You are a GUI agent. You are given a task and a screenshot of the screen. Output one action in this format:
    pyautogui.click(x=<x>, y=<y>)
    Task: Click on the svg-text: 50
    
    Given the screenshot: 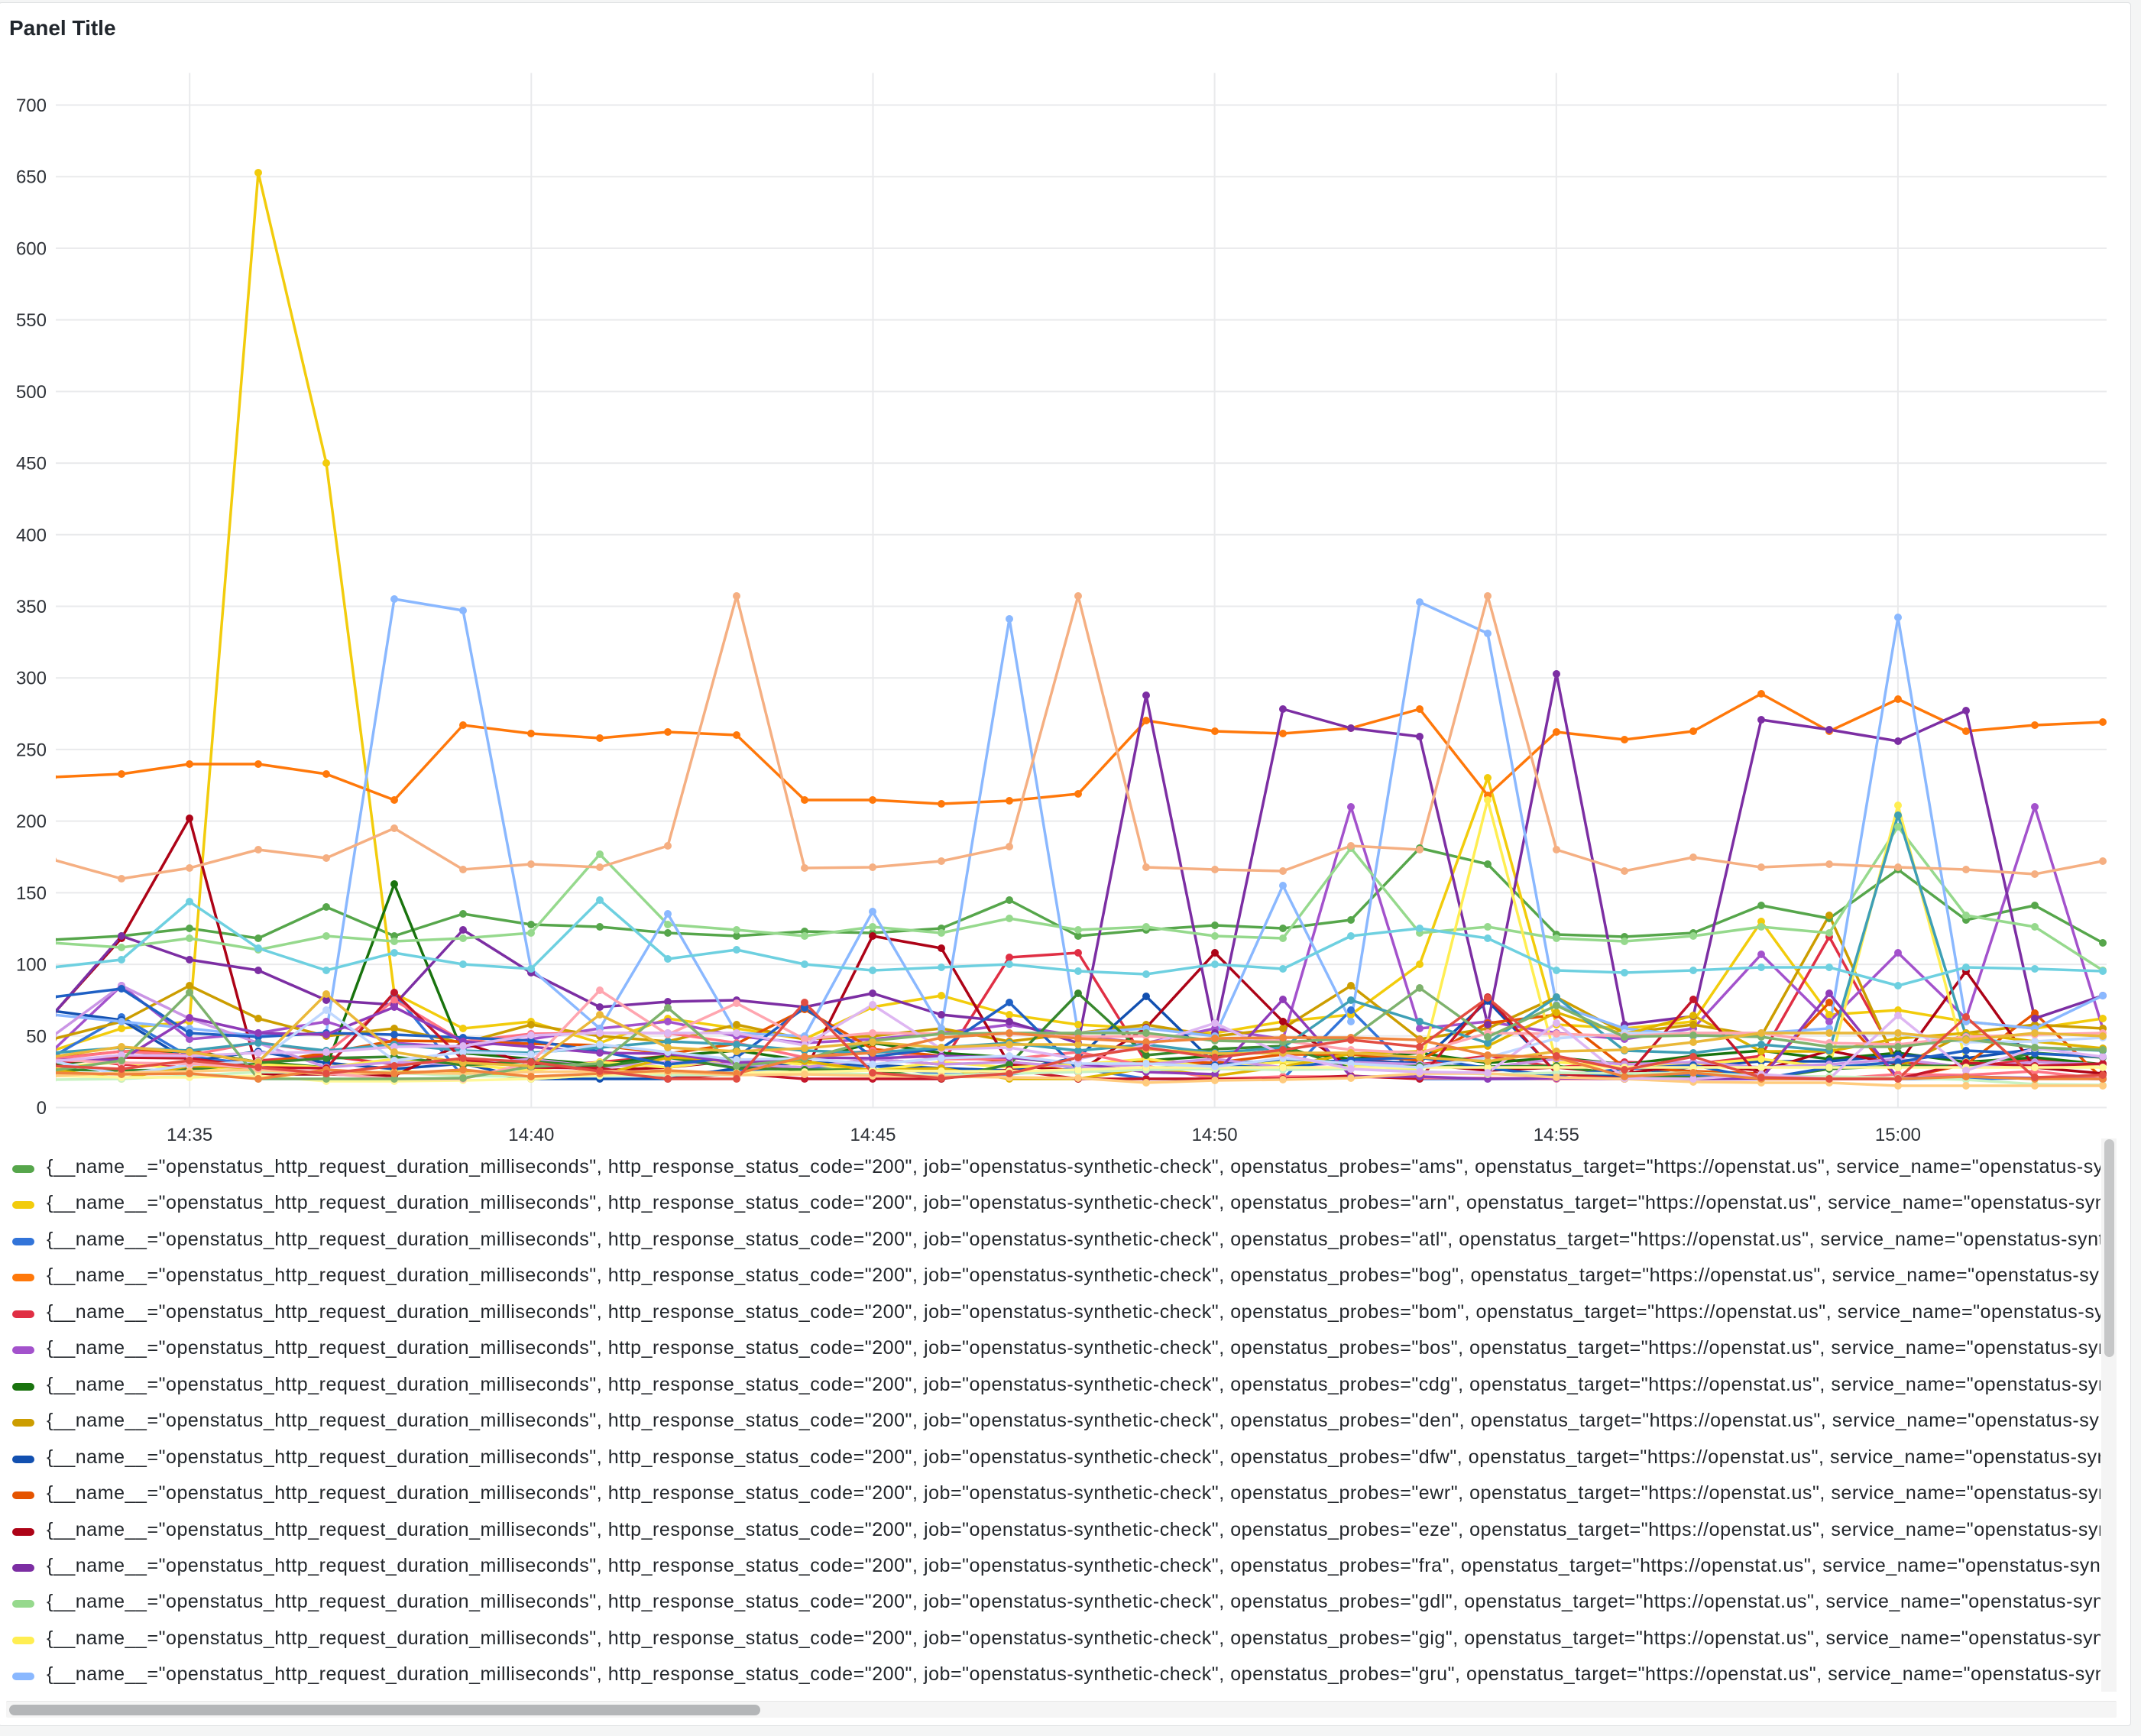 What is the action you would take?
    pyautogui.click(x=37, y=1036)
    